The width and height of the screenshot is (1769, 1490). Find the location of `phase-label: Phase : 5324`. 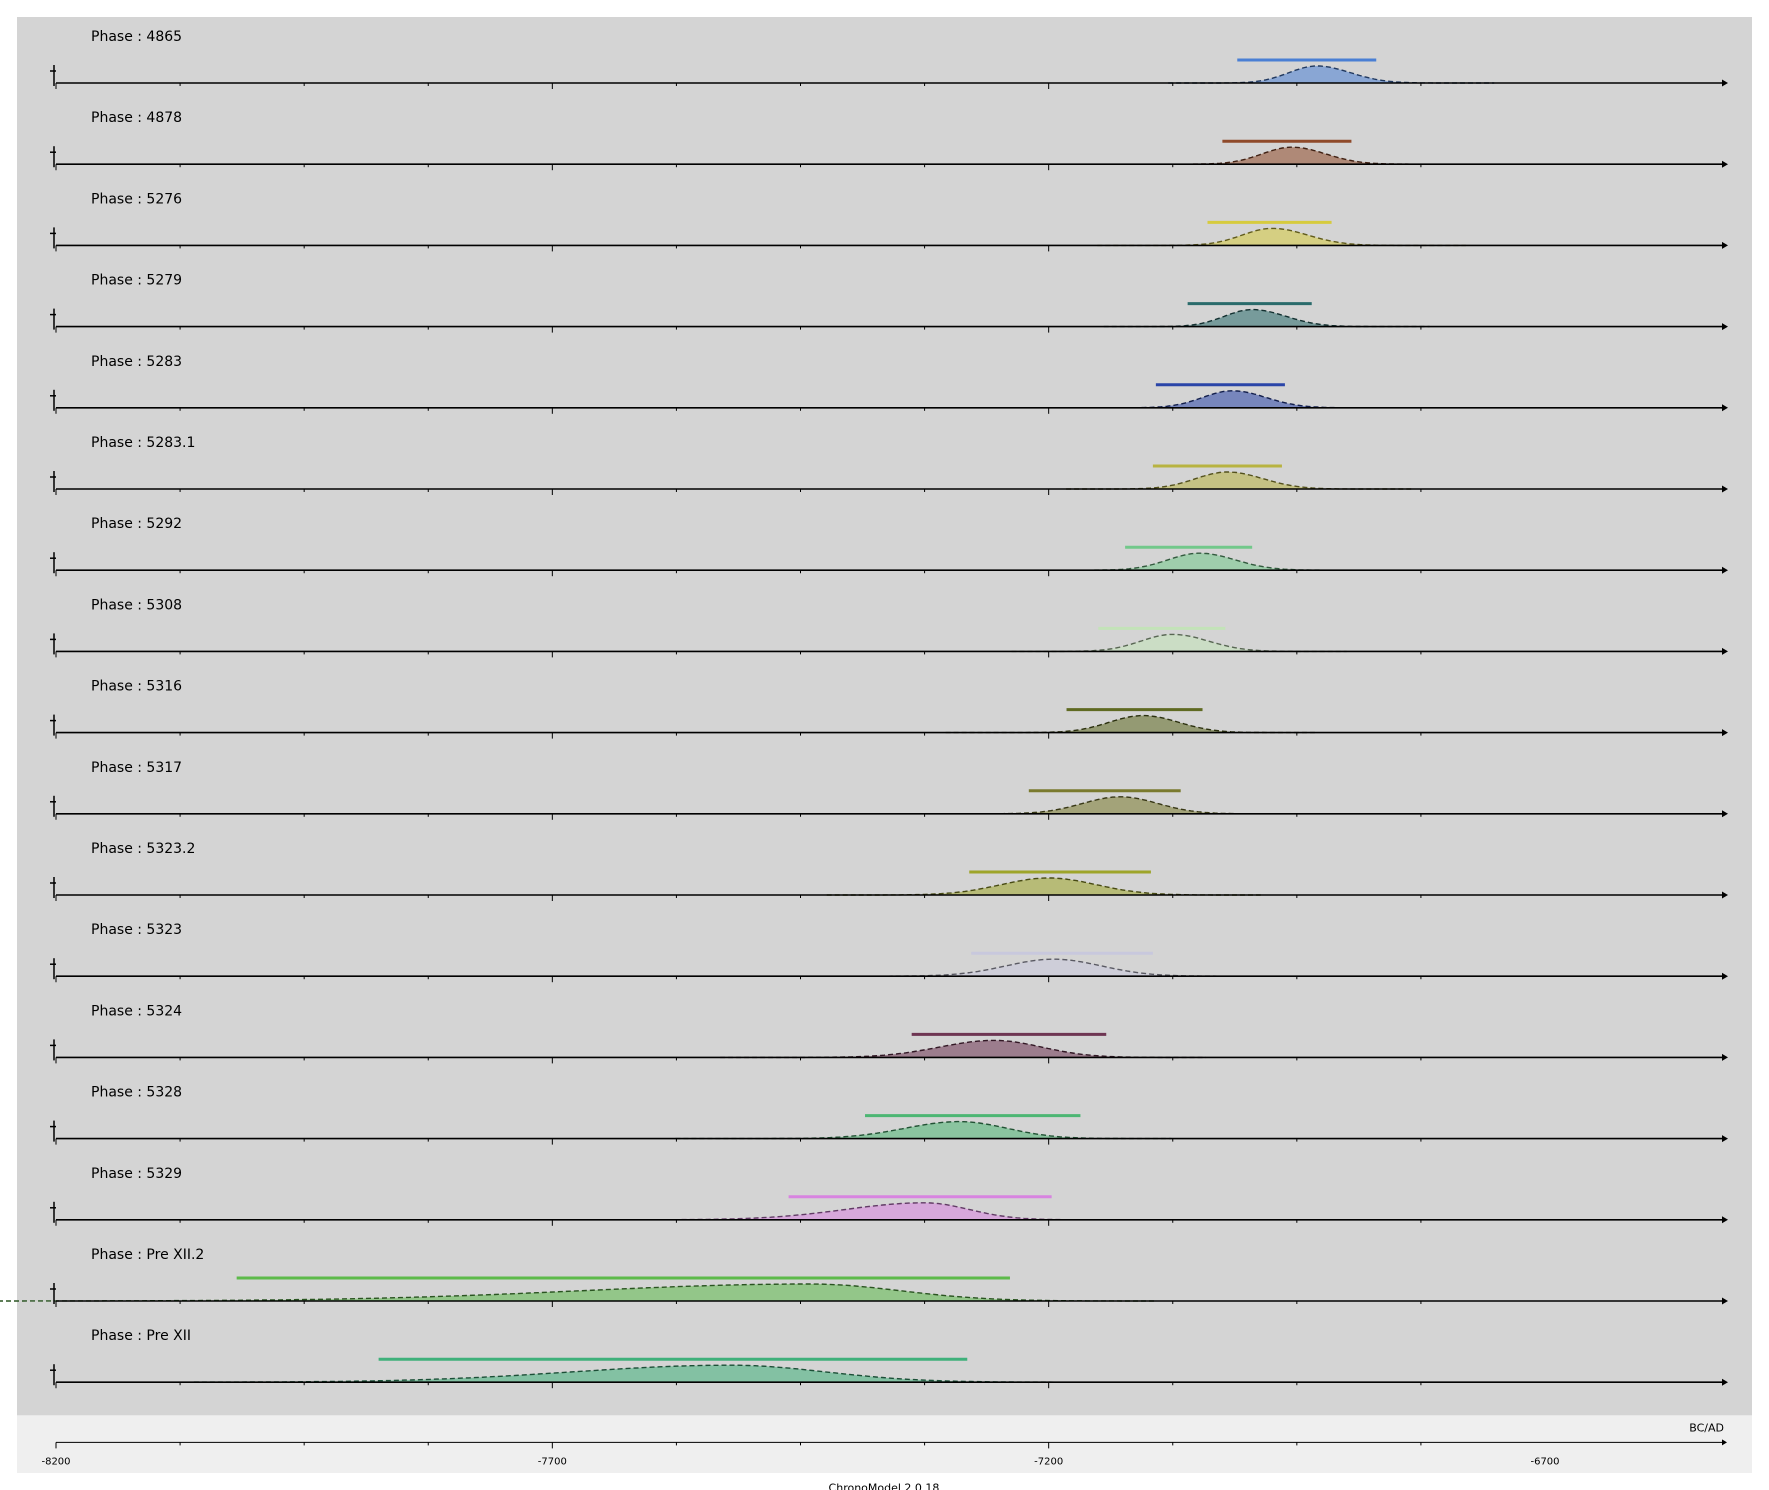

phase-label: Phase : 5324 is located at coordinates (136, 1011).